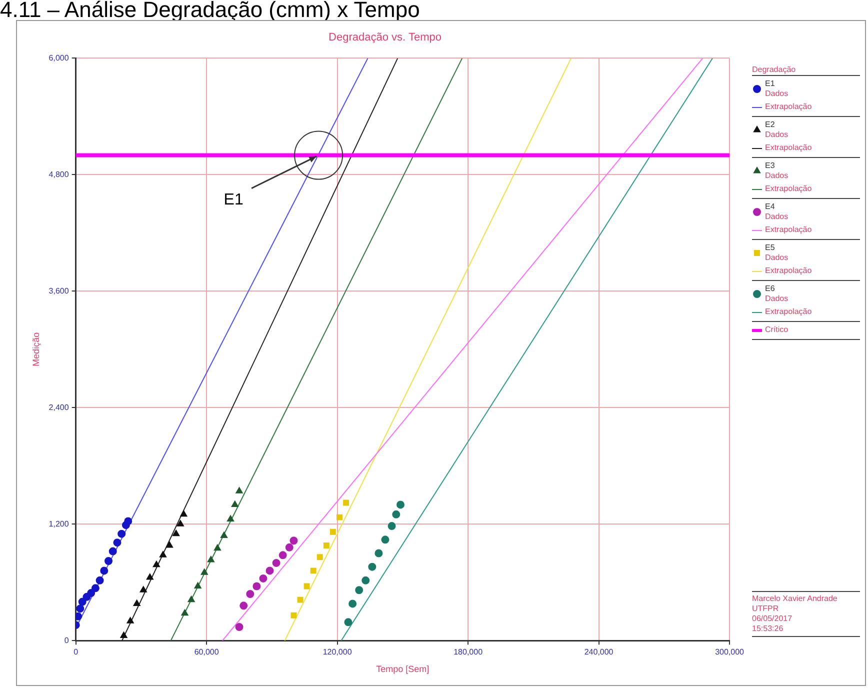 The width and height of the screenshot is (868, 691). I want to click on legend-label: Crítico, so click(776, 330).